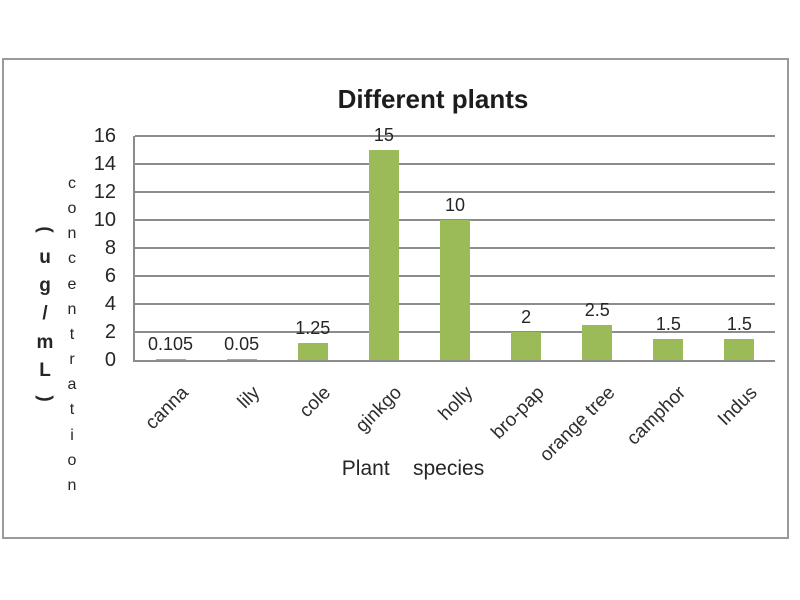 The height and width of the screenshot is (600, 800). I want to click on bar-camphor, so click(668, 349).